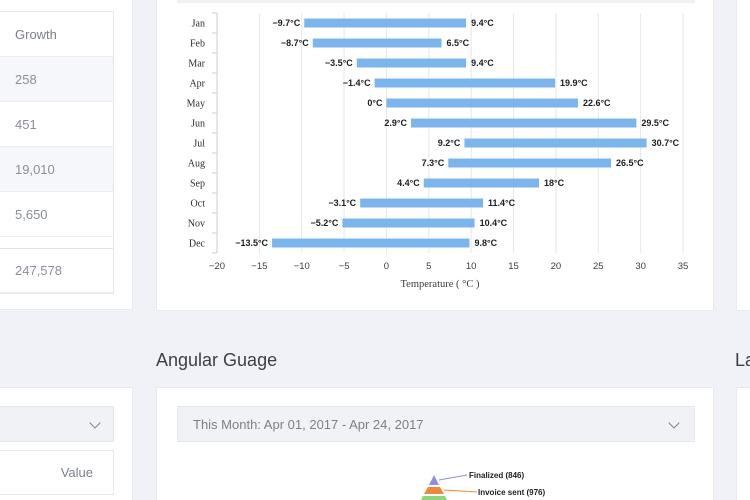 This screenshot has width=750, height=500. I want to click on x-tick-label: 0, so click(386, 266).